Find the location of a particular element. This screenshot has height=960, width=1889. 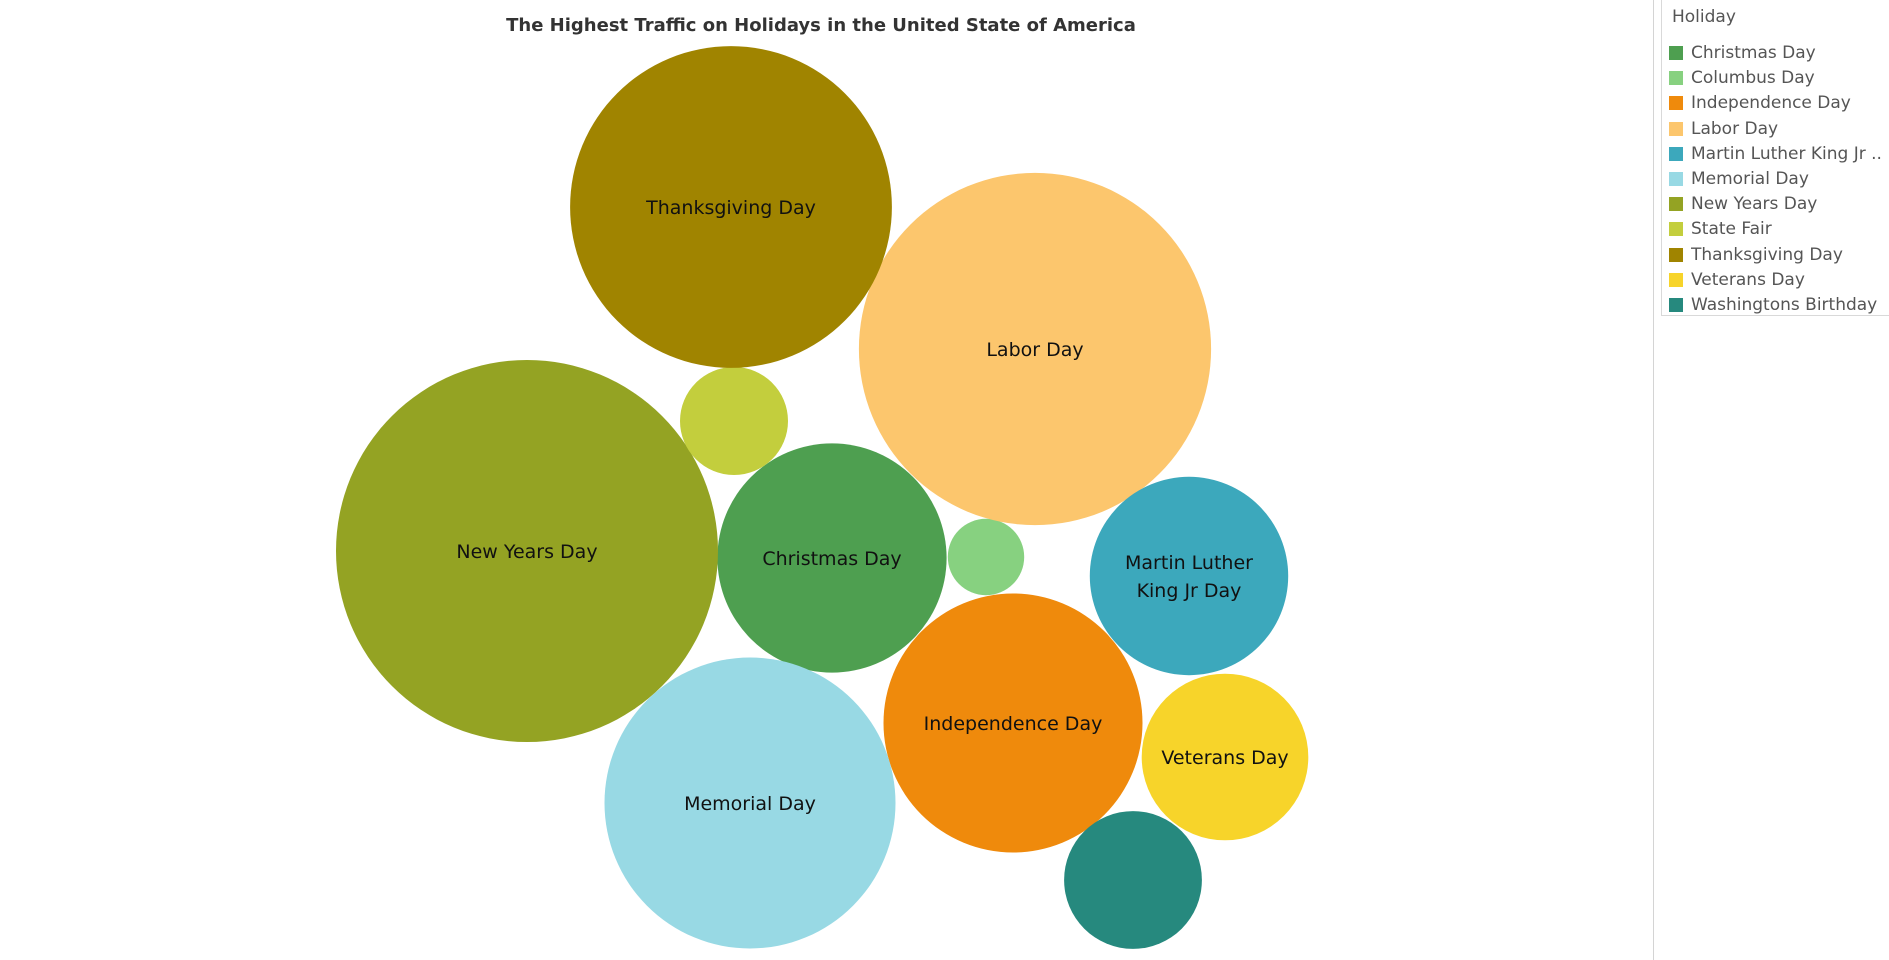

legend-label: Independence Day is located at coordinates (1771, 103).